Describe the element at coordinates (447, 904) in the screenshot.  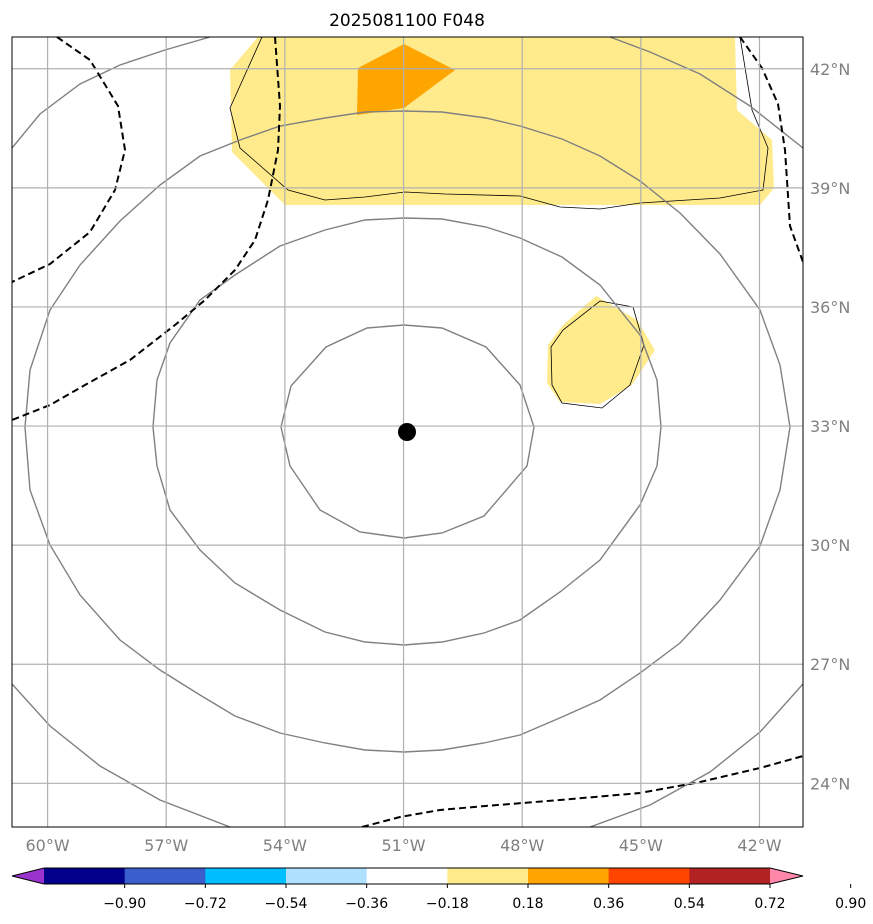
I see `colorbar-tick-label: −0.18` at that location.